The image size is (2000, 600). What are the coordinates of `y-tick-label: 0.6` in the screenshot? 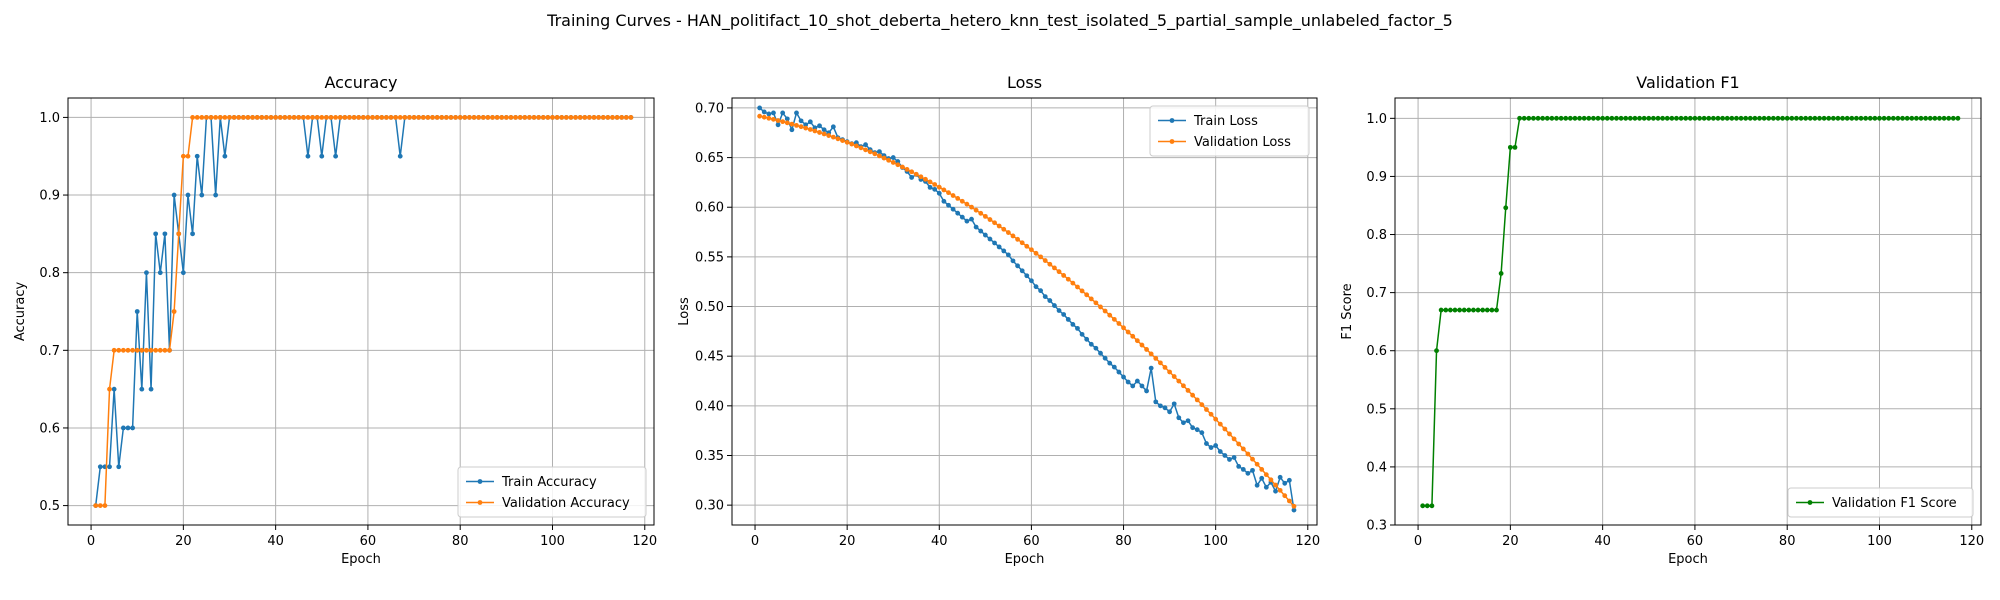 It's located at (1376, 351).